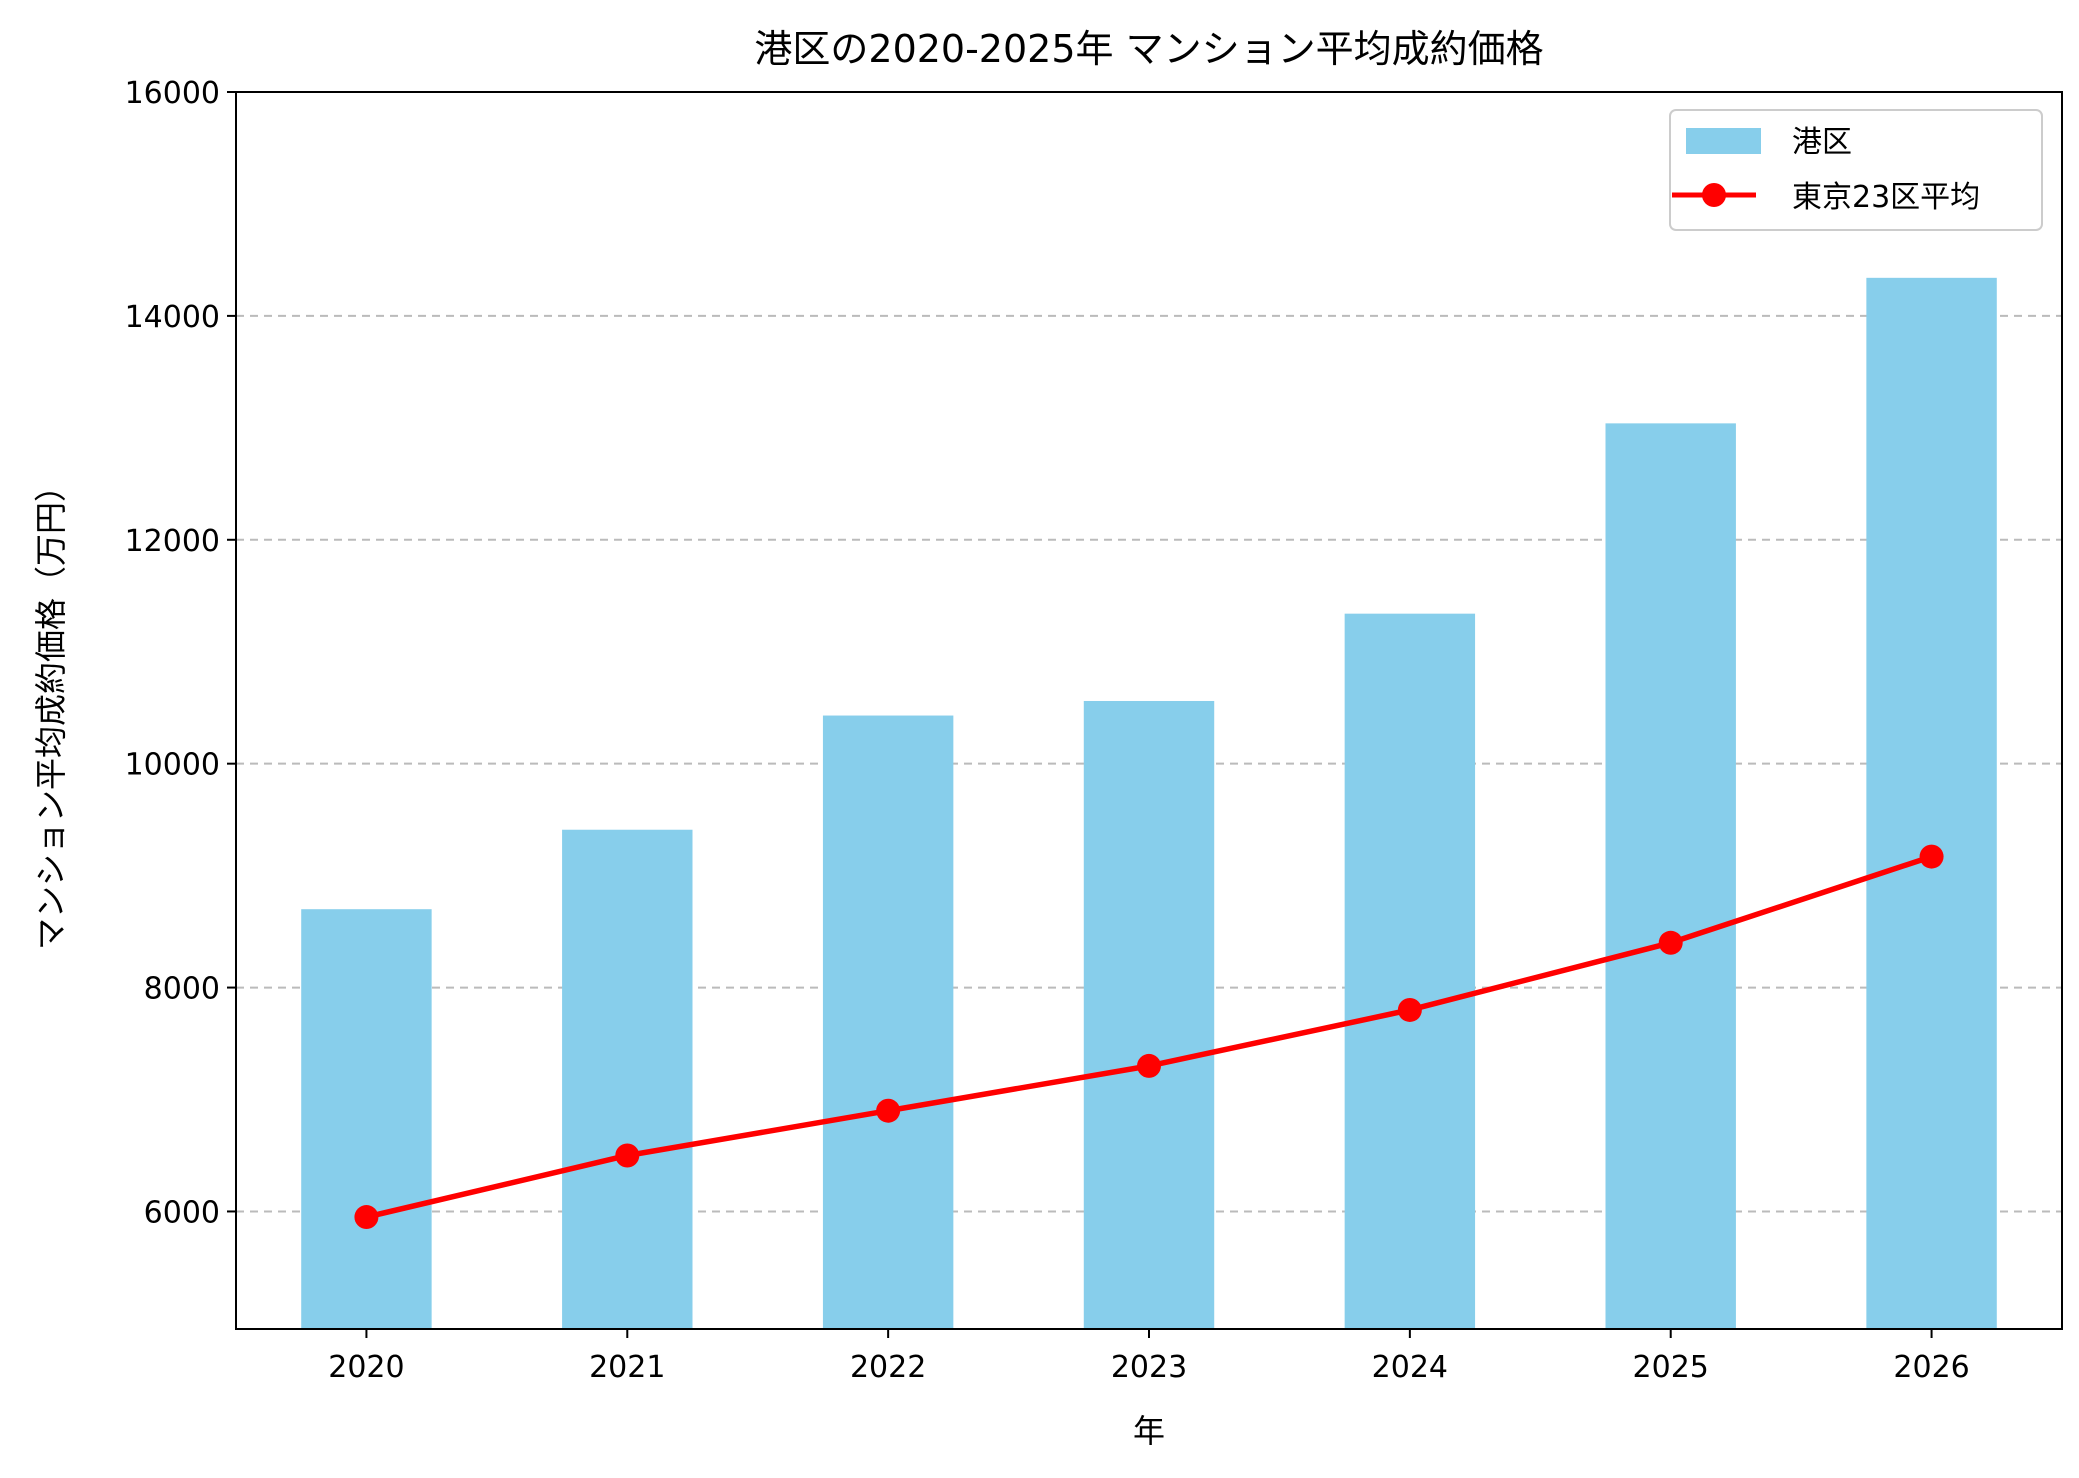  Describe the element at coordinates (1149, 1431) in the screenshot. I see `x-axis-label: 年` at that location.